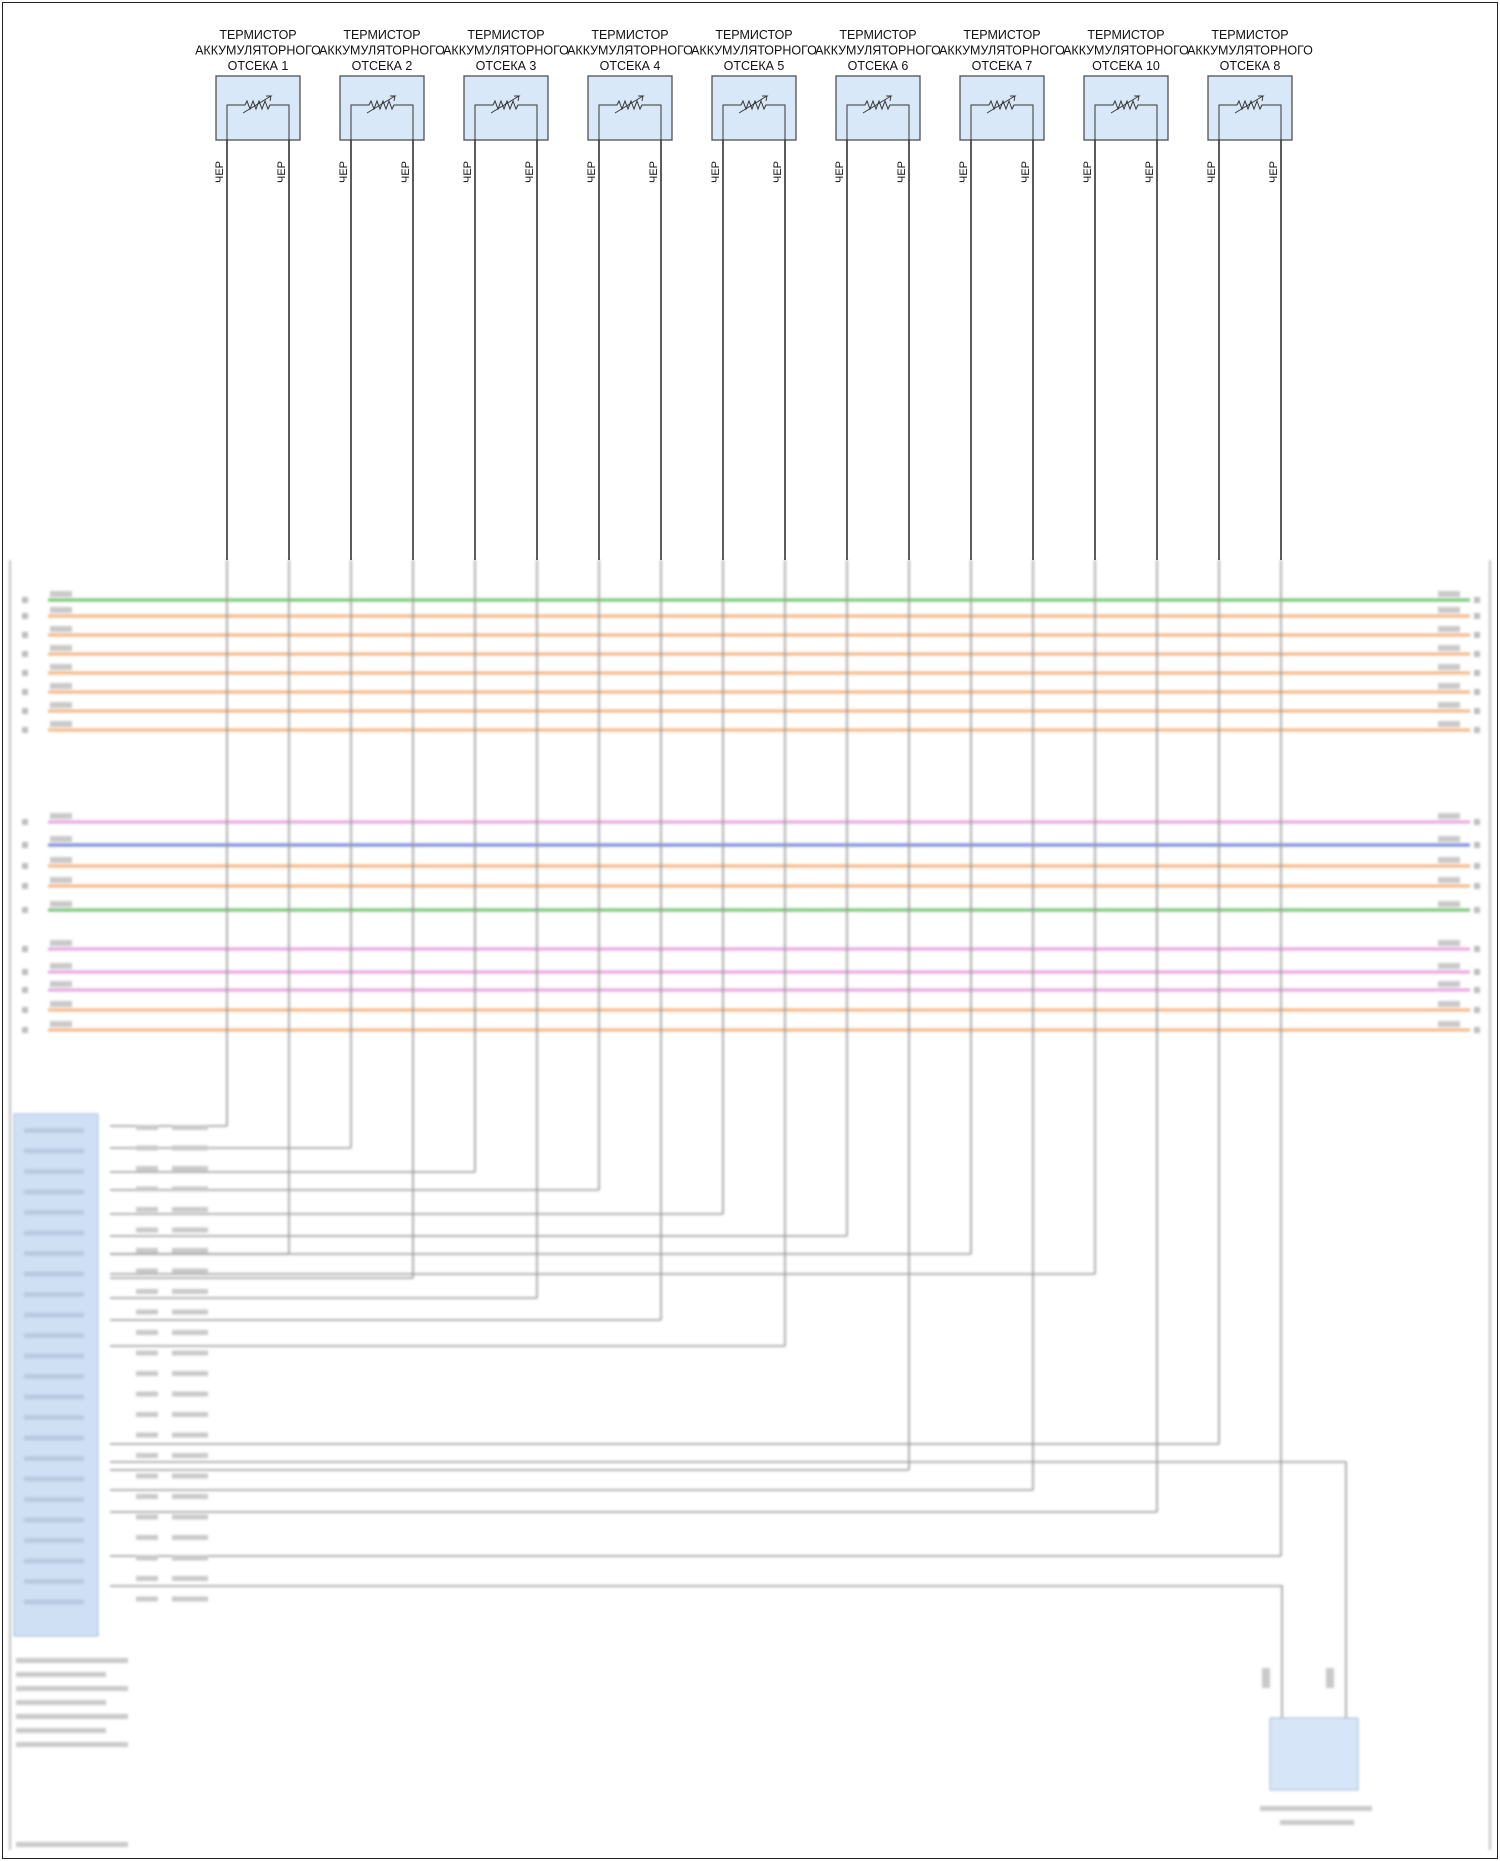  I want to click on sensor-caption-block, so click(1317, 1822).